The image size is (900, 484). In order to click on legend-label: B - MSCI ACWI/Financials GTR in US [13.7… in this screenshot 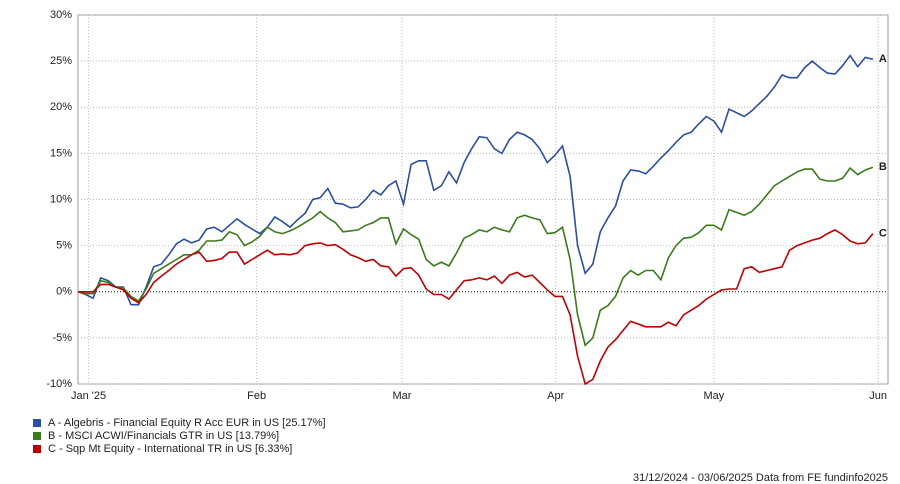, I will do `click(163, 436)`.